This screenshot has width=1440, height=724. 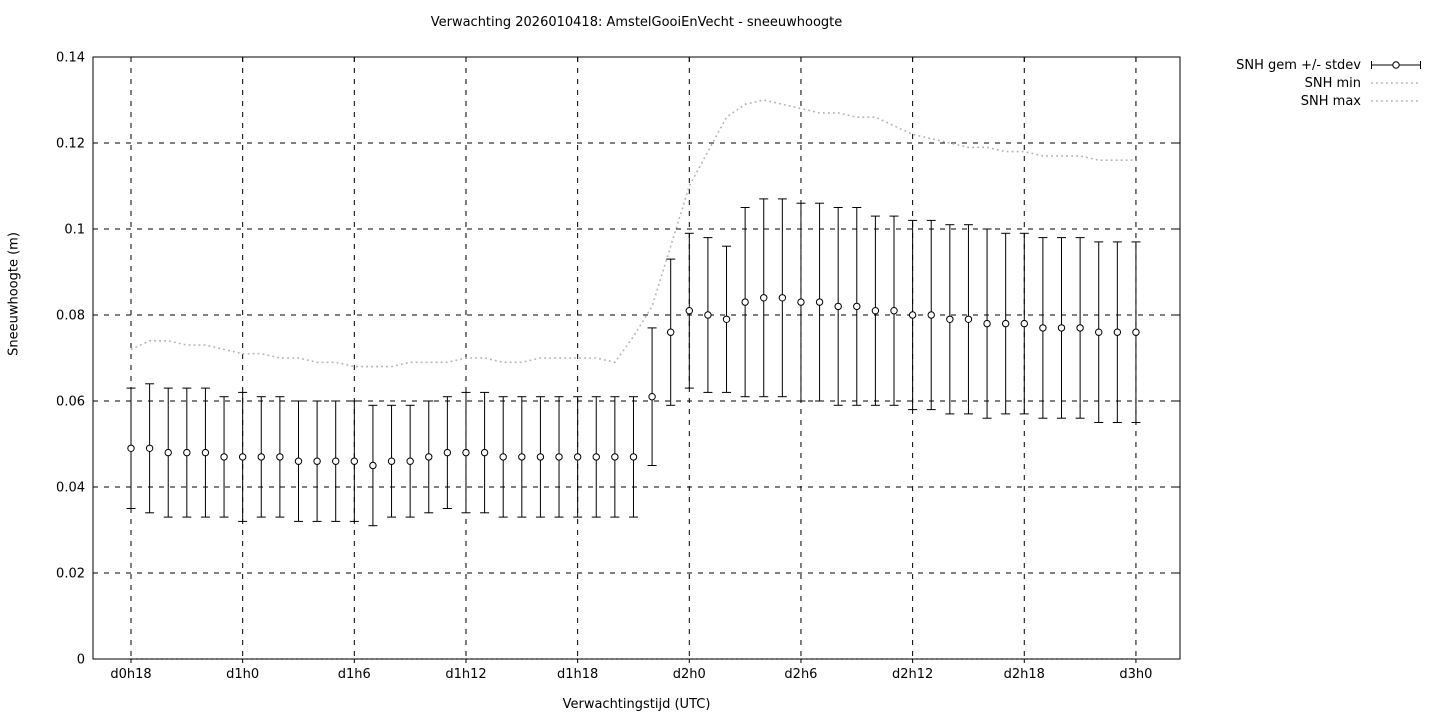 I want to click on x-tick-label: d2h6, so click(x=800, y=674).